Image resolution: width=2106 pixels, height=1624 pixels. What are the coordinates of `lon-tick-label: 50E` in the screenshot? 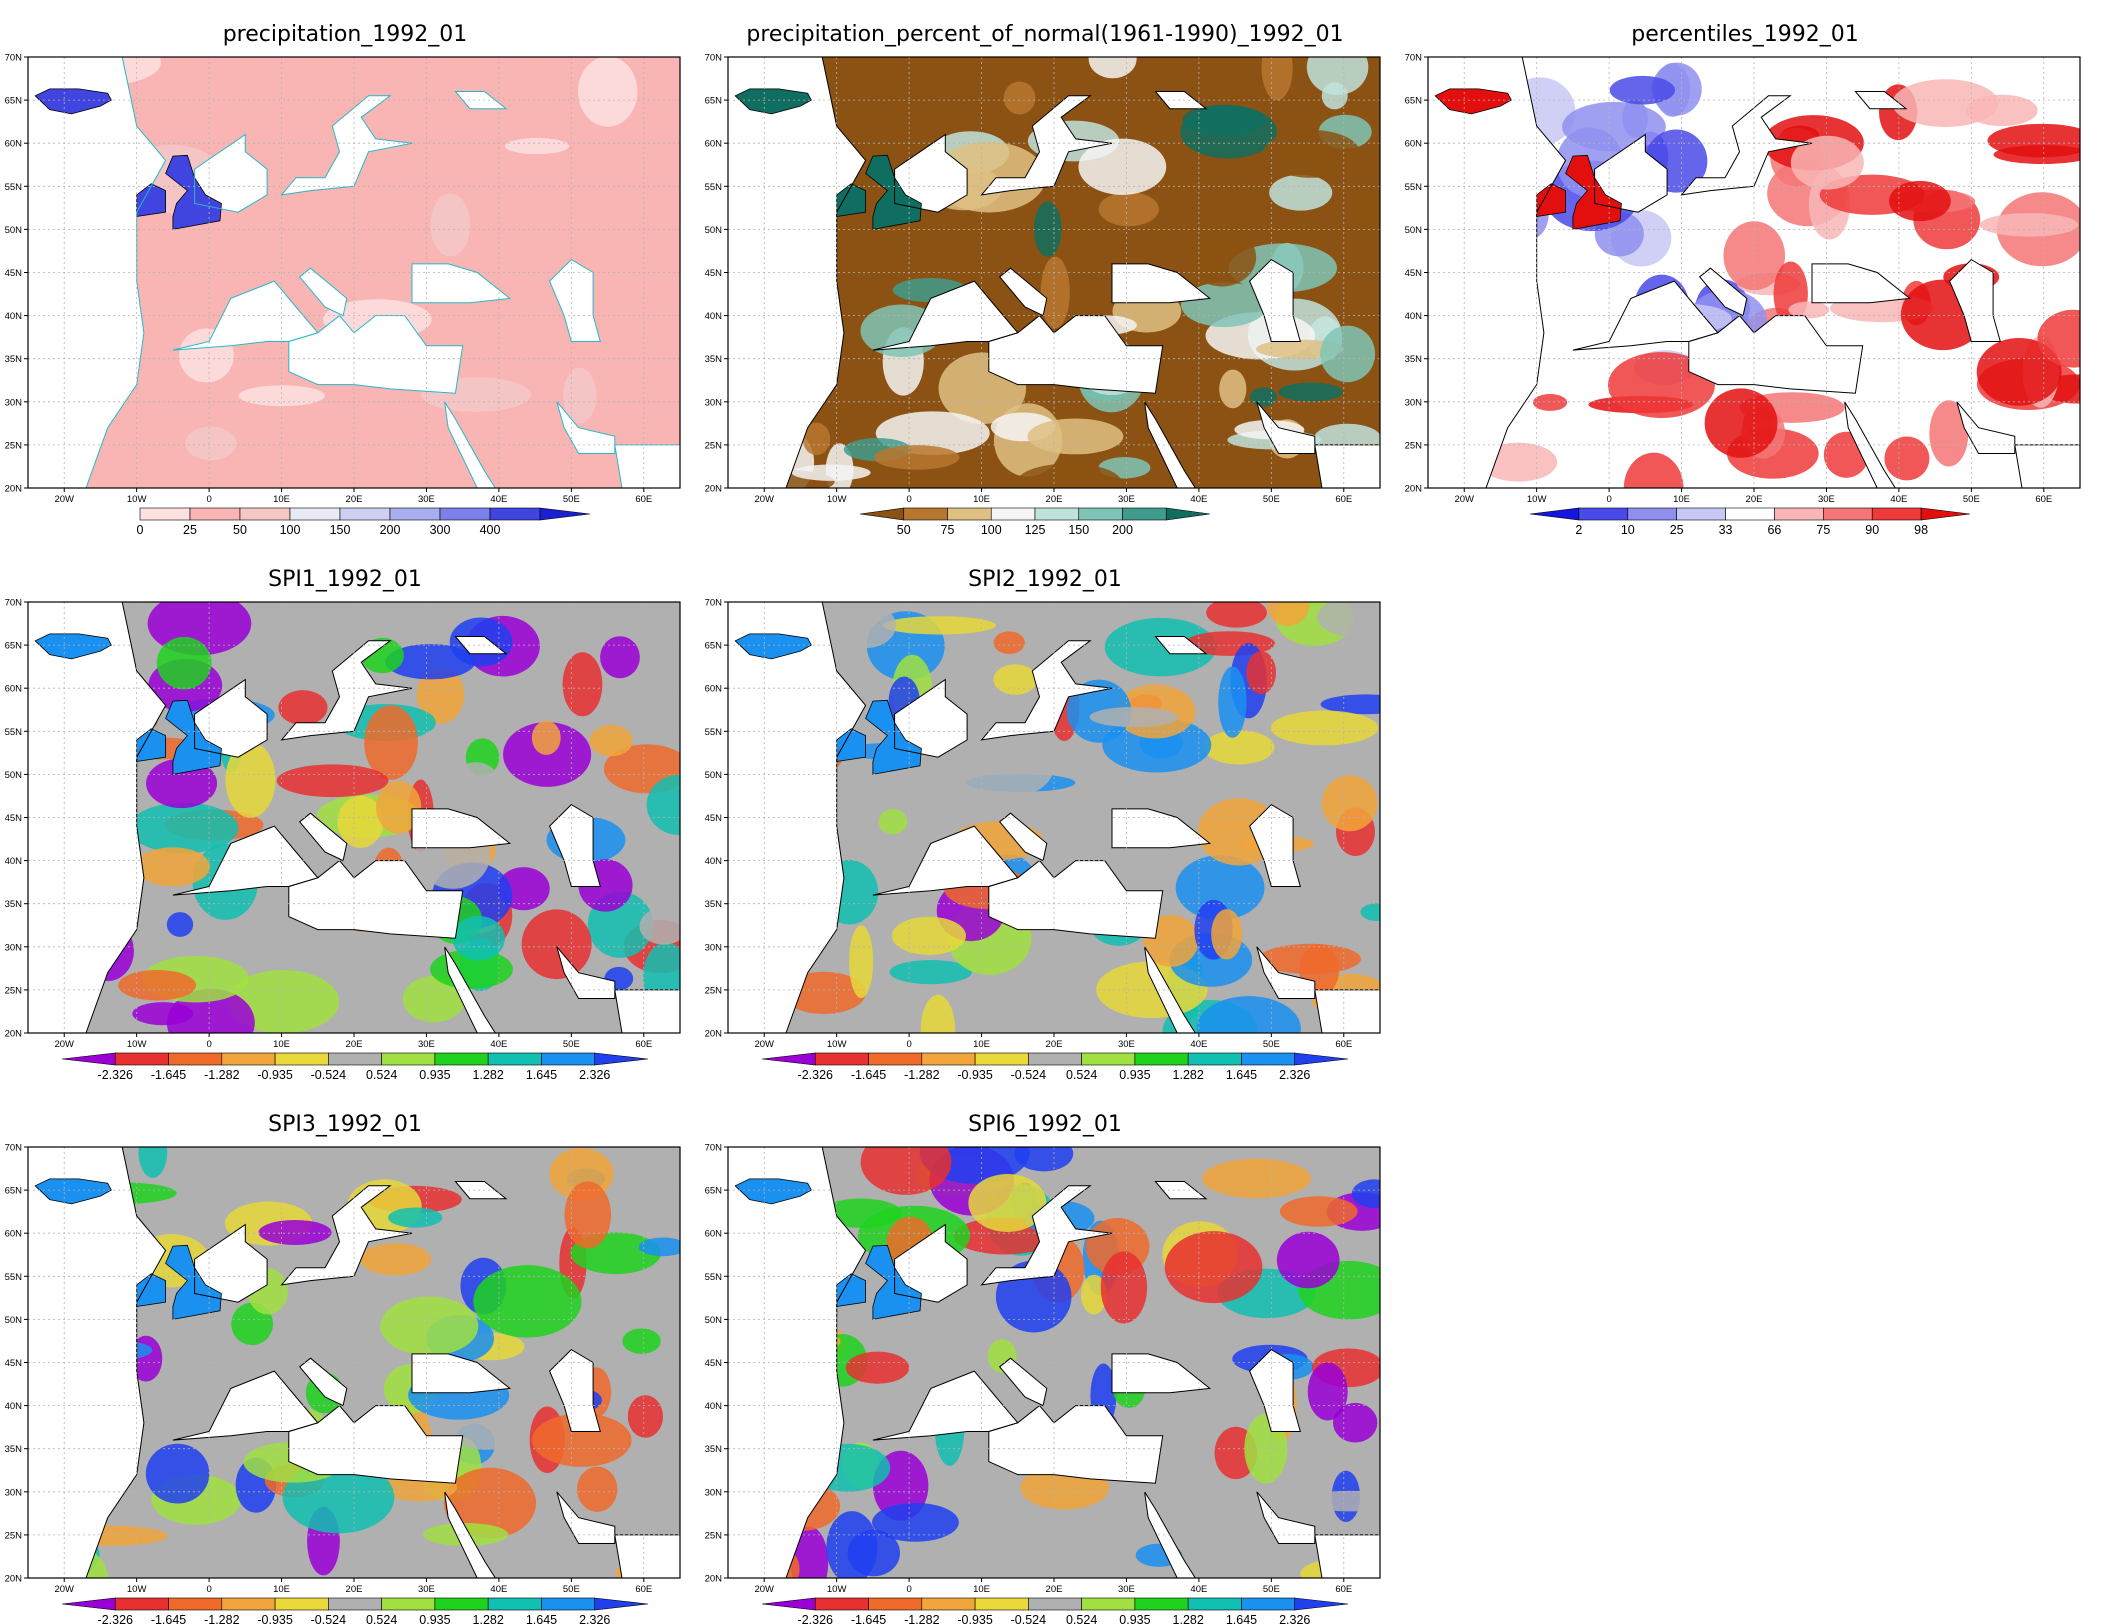 It's located at (571, 1589).